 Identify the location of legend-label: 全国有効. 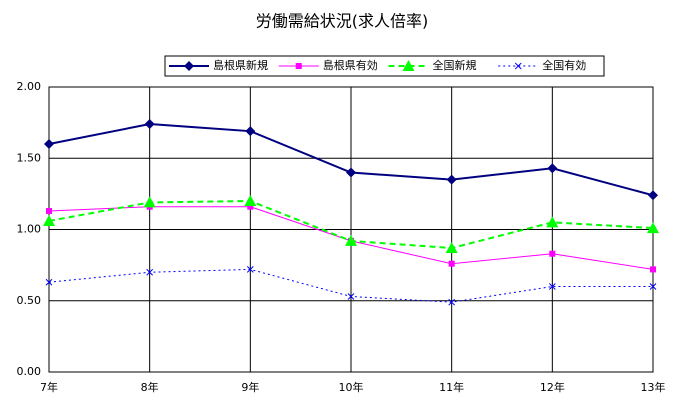
(564, 65).